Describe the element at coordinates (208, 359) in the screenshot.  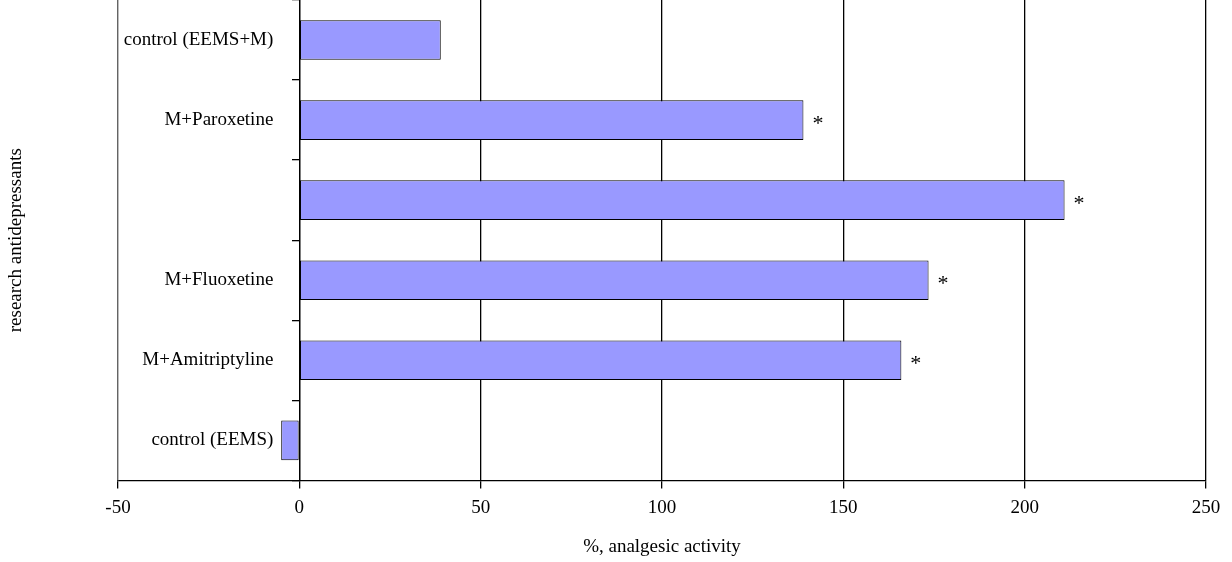
I see `y-tick-label: M+Amitriptyline` at that location.